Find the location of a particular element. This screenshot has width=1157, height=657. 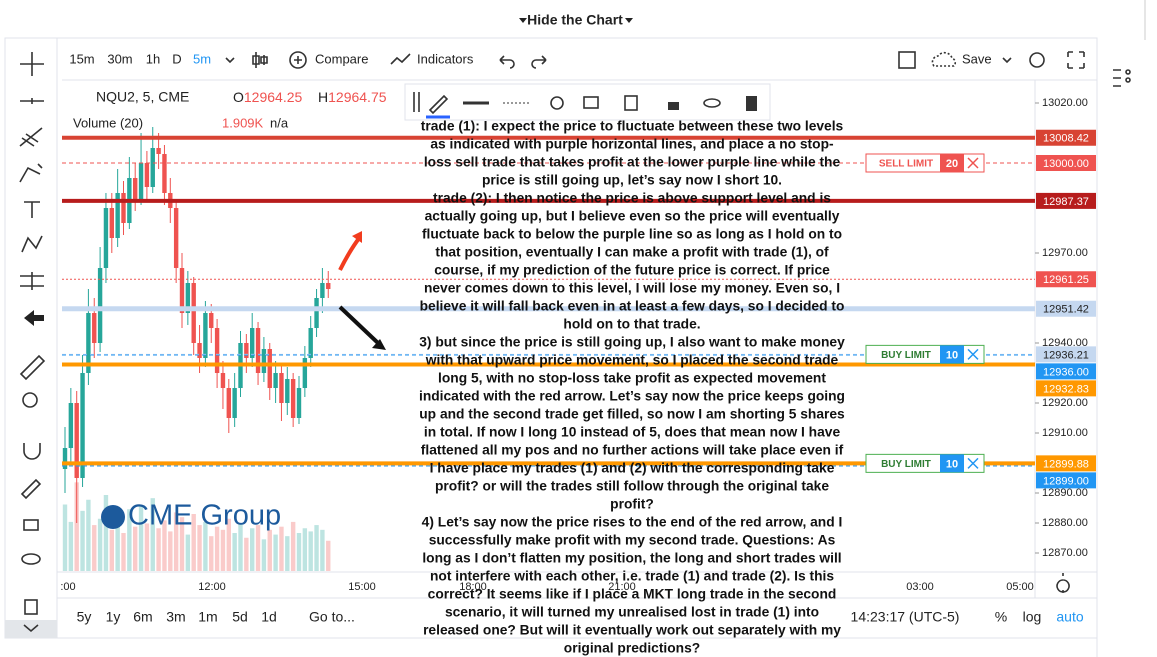

range-button: 3m is located at coordinates (175, 617).